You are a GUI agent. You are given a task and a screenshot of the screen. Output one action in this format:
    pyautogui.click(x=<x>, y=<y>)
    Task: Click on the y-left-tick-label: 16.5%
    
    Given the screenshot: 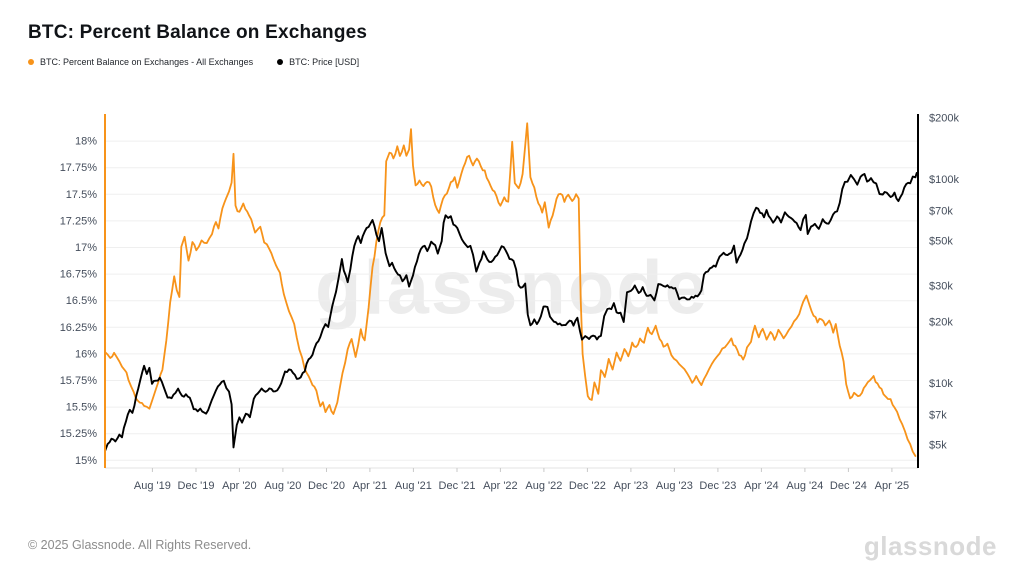 What is the action you would take?
    pyautogui.click(x=81, y=301)
    